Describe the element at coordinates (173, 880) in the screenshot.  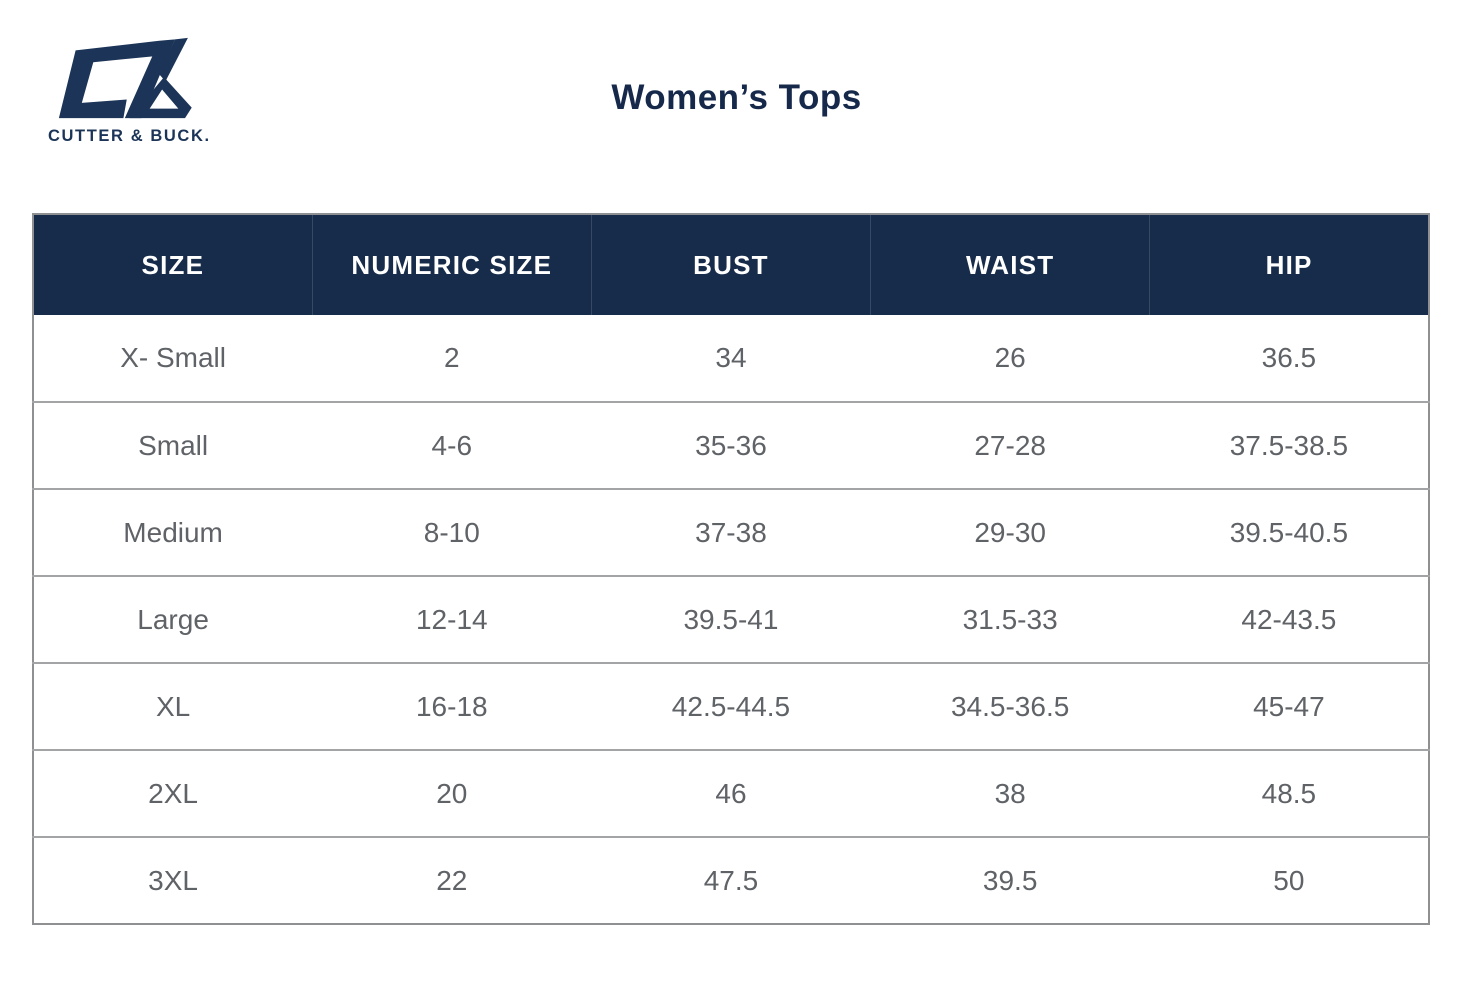
I see `cell-size: 3XL` at that location.